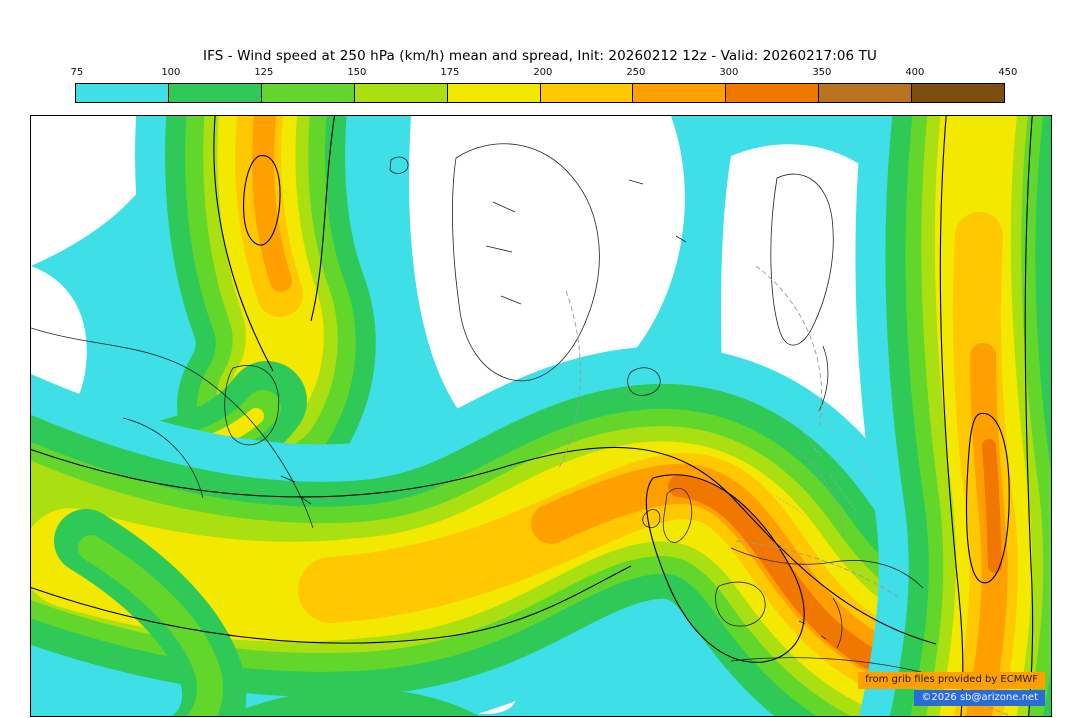  Describe the element at coordinates (450, 72) in the screenshot. I see `colorbar-tick-label: 175` at that location.